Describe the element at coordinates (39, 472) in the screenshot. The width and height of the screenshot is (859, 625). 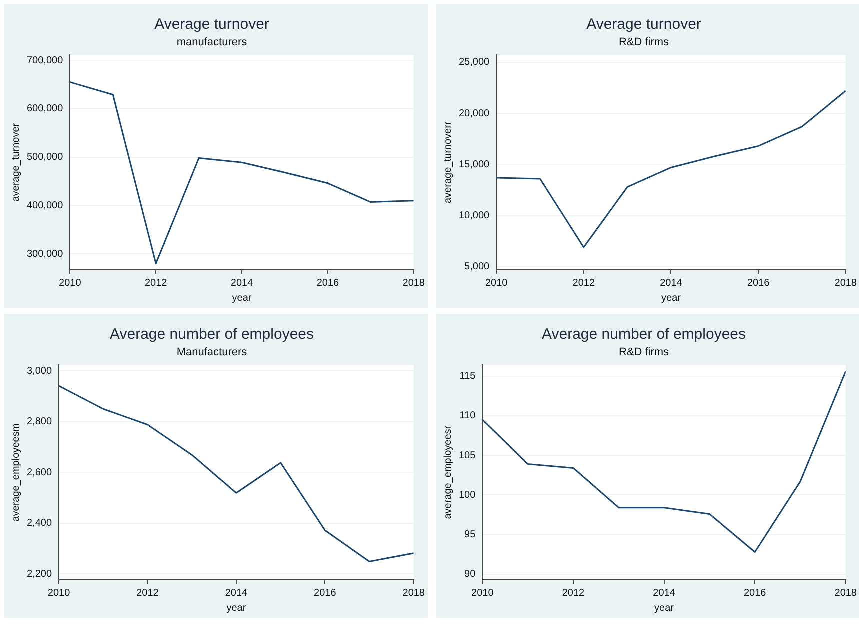
I see `y-tick-label: 2,600` at that location.